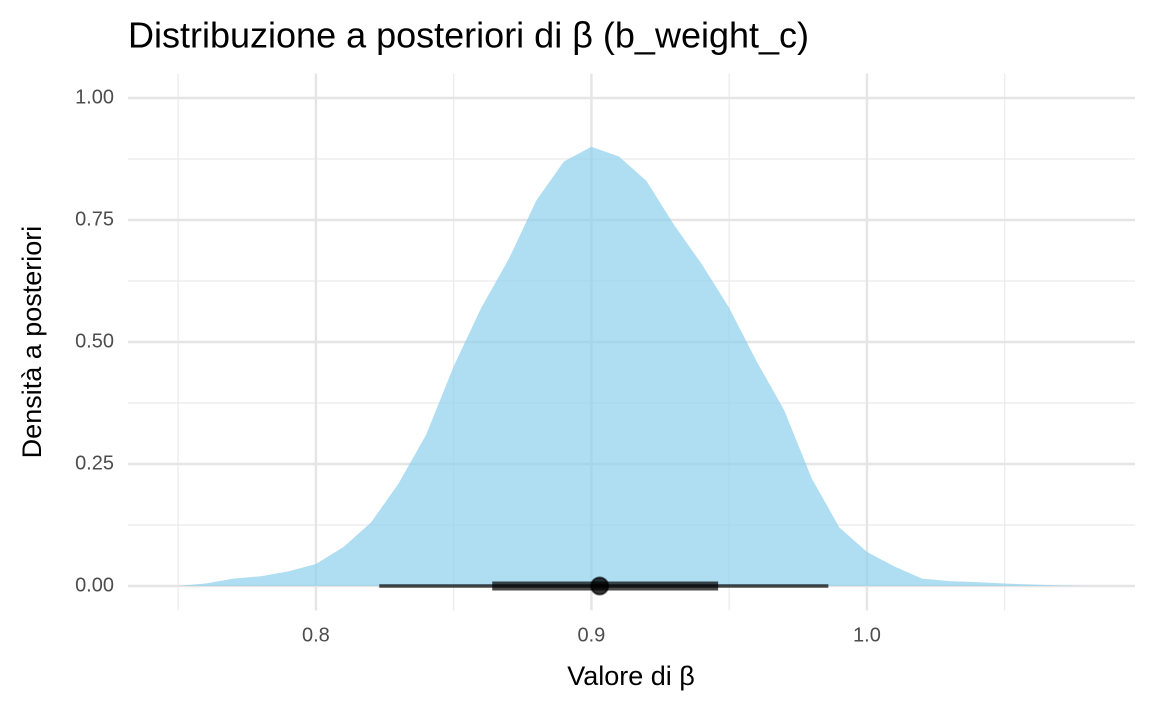 This screenshot has height=711, width=1152. Describe the element at coordinates (32, 342) in the screenshot. I see `y-axis-label: Densità a posteriori` at that location.